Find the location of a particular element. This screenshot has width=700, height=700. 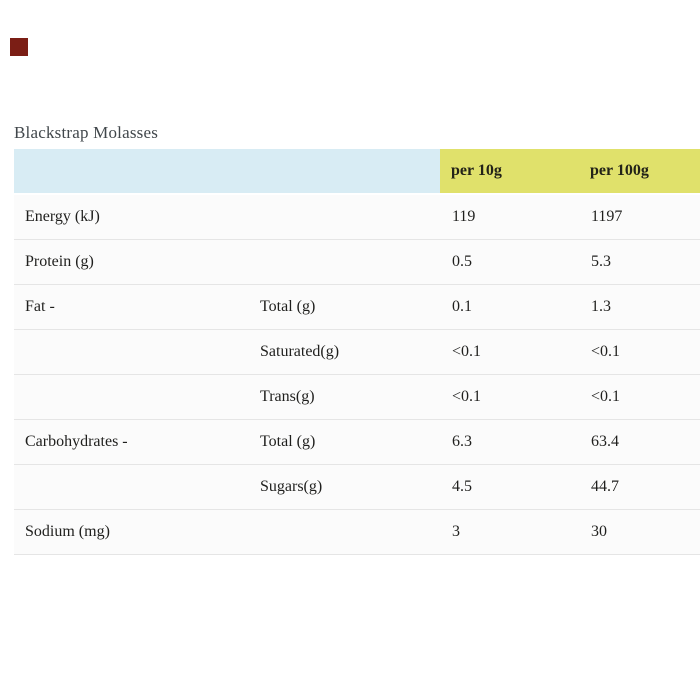

table-row: Protein (g) 0.5 5.3 is located at coordinates (357, 261).